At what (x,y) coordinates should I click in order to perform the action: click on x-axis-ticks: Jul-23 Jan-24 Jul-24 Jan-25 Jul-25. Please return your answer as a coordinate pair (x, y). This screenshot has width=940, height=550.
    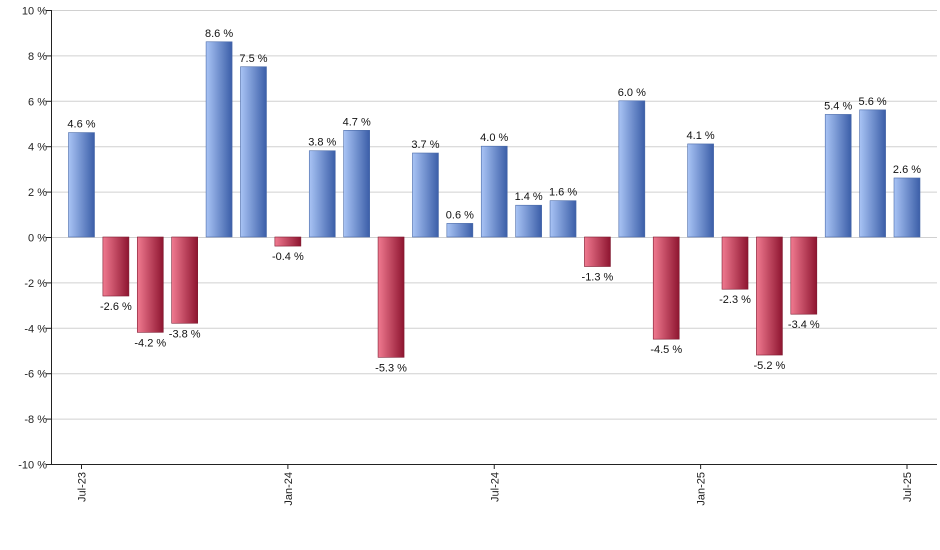
    Looking at the image, I should click on (495, 485).